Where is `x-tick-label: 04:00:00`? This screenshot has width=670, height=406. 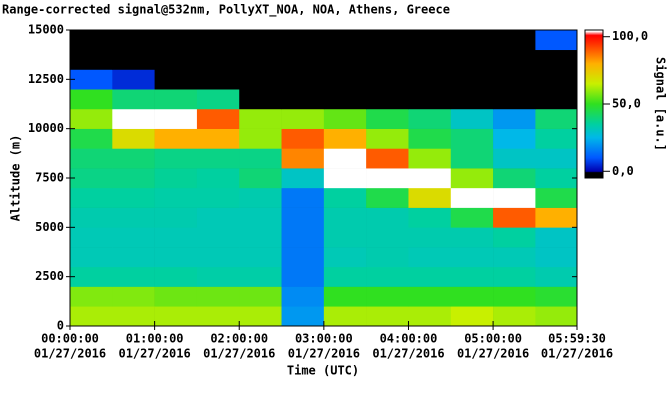 x-tick-label: 04:00:00 is located at coordinates (409, 339).